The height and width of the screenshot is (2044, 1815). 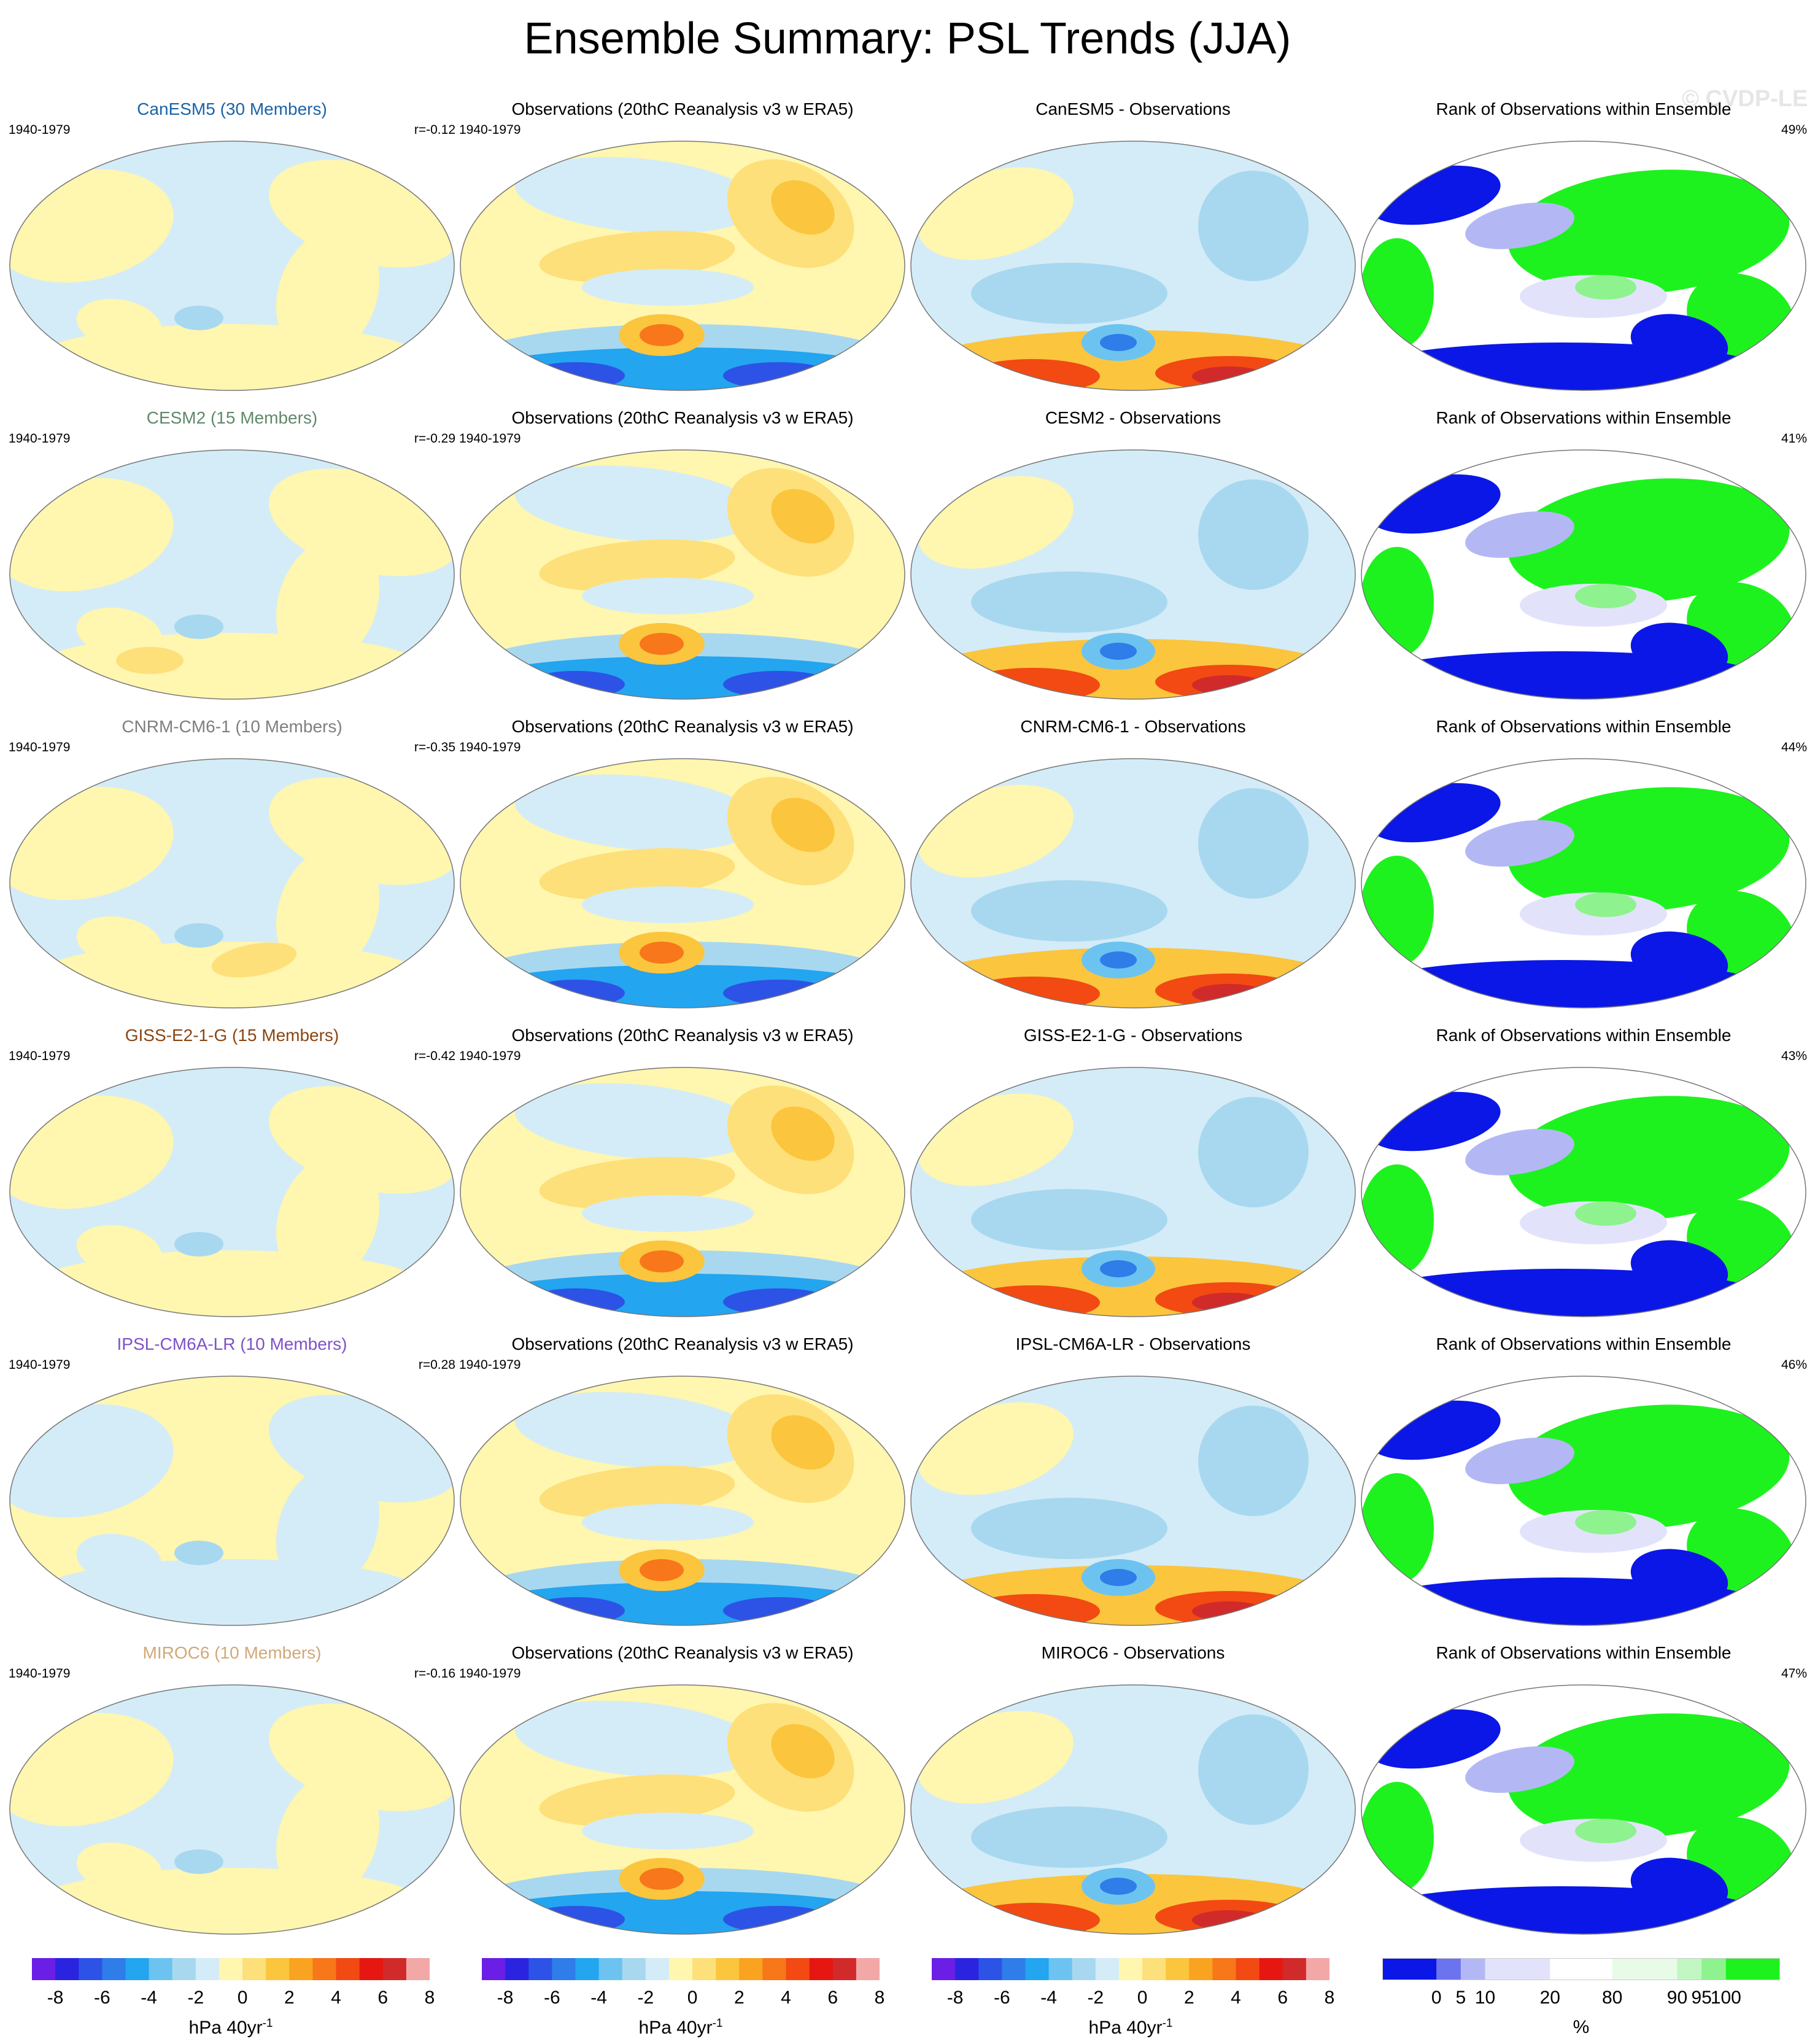 I want to click on rank-panel-3: Rank of Observations within Ensemble 44%, so click(x=1584, y=864).